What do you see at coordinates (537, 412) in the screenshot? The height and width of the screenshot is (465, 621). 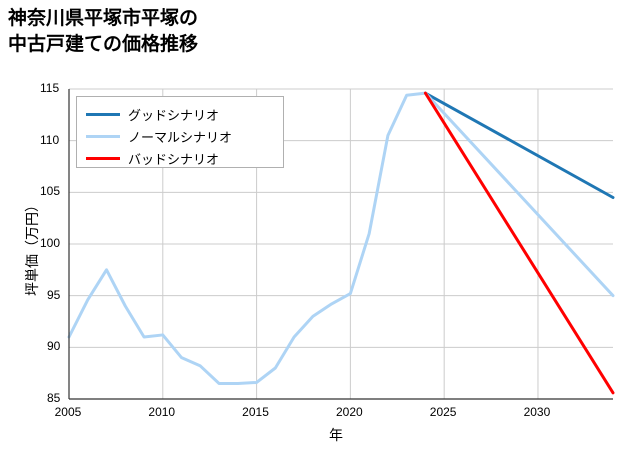 I see `x-tick-label: 2030` at bounding box center [537, 412].